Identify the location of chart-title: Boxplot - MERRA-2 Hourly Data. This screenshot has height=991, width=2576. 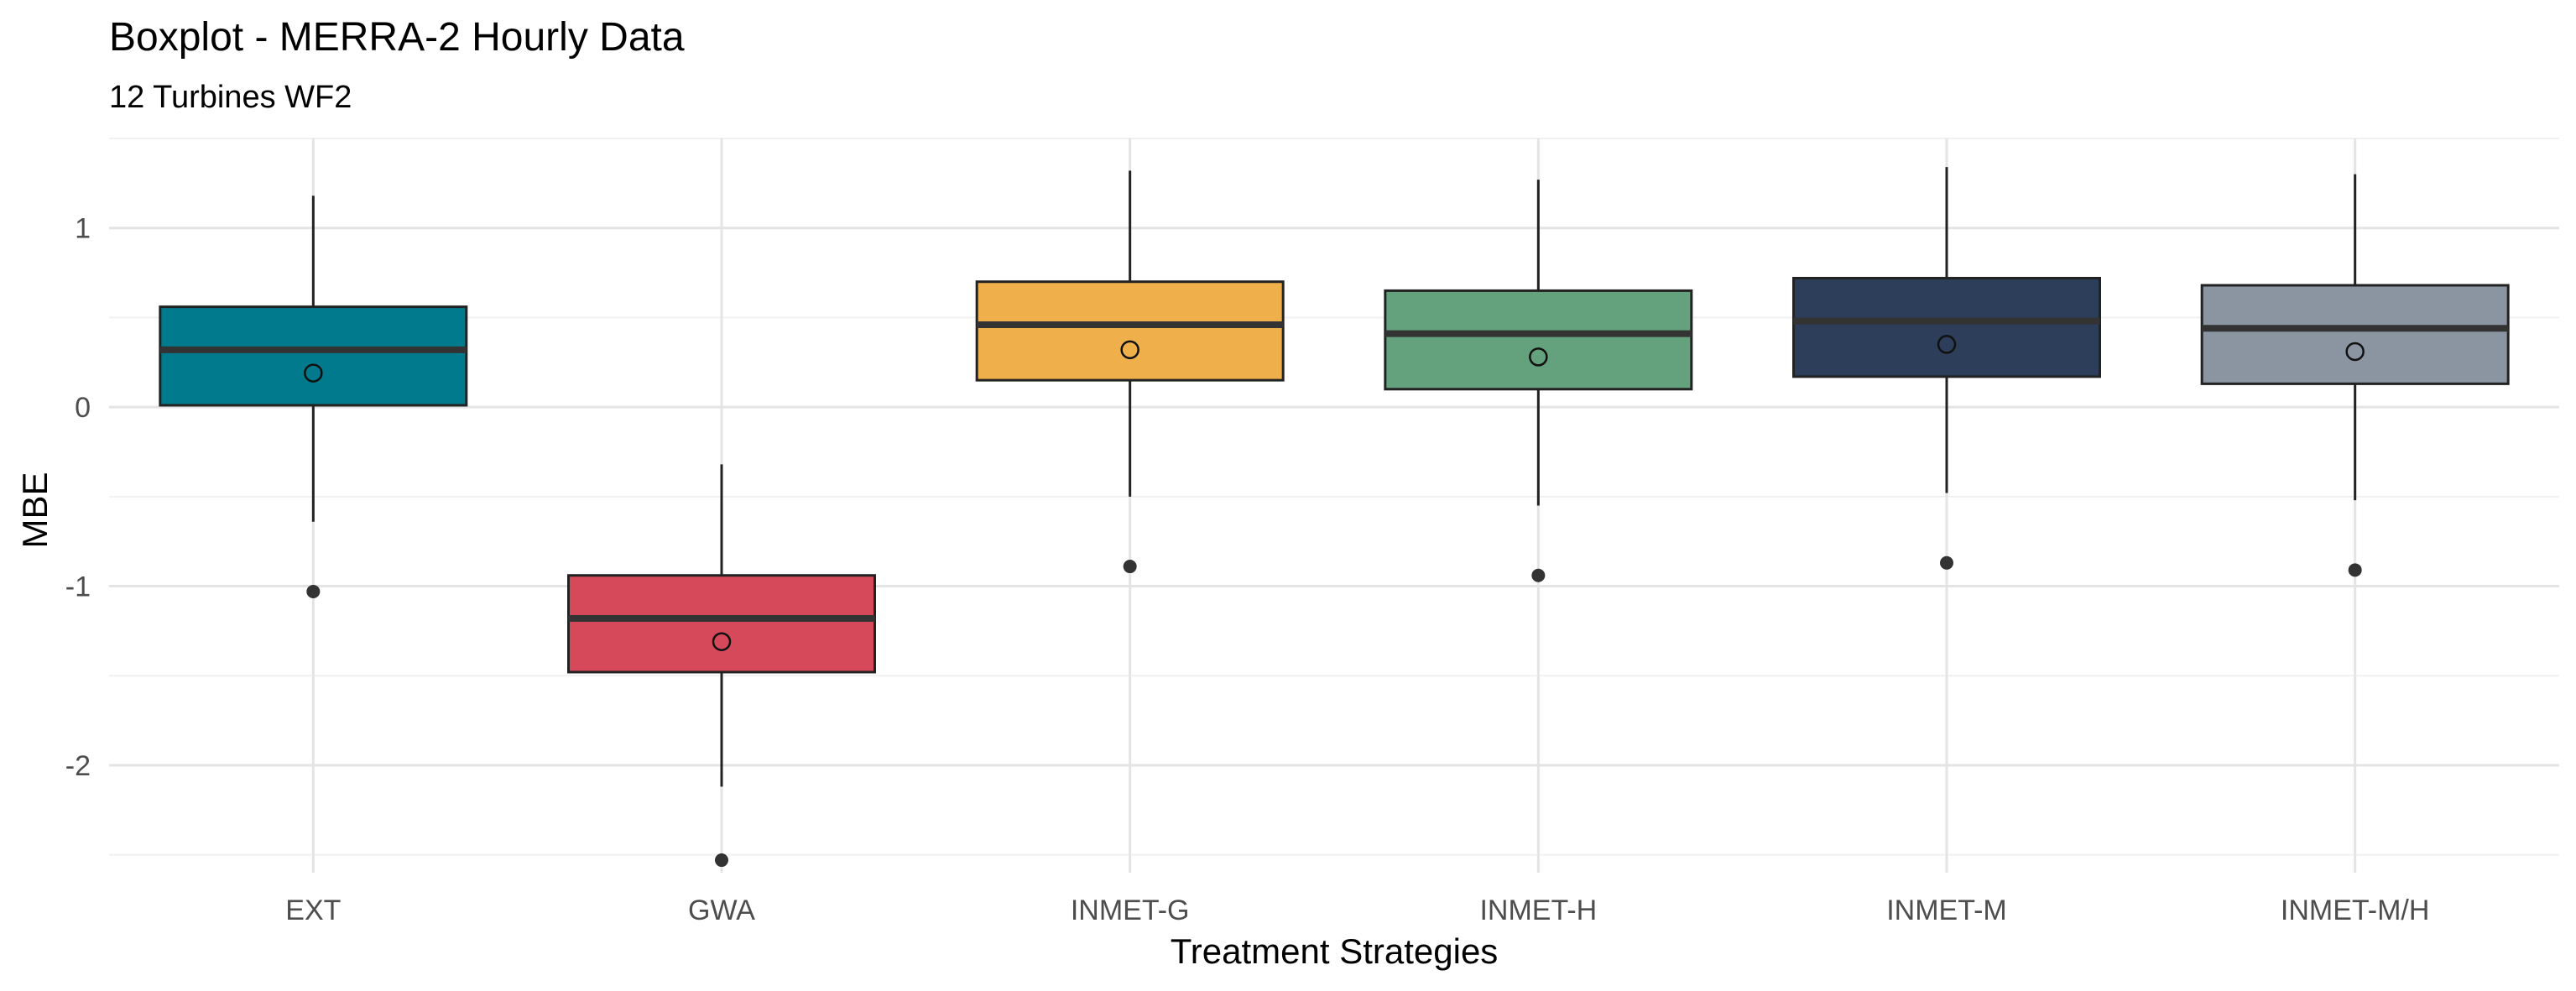
(397, 37).